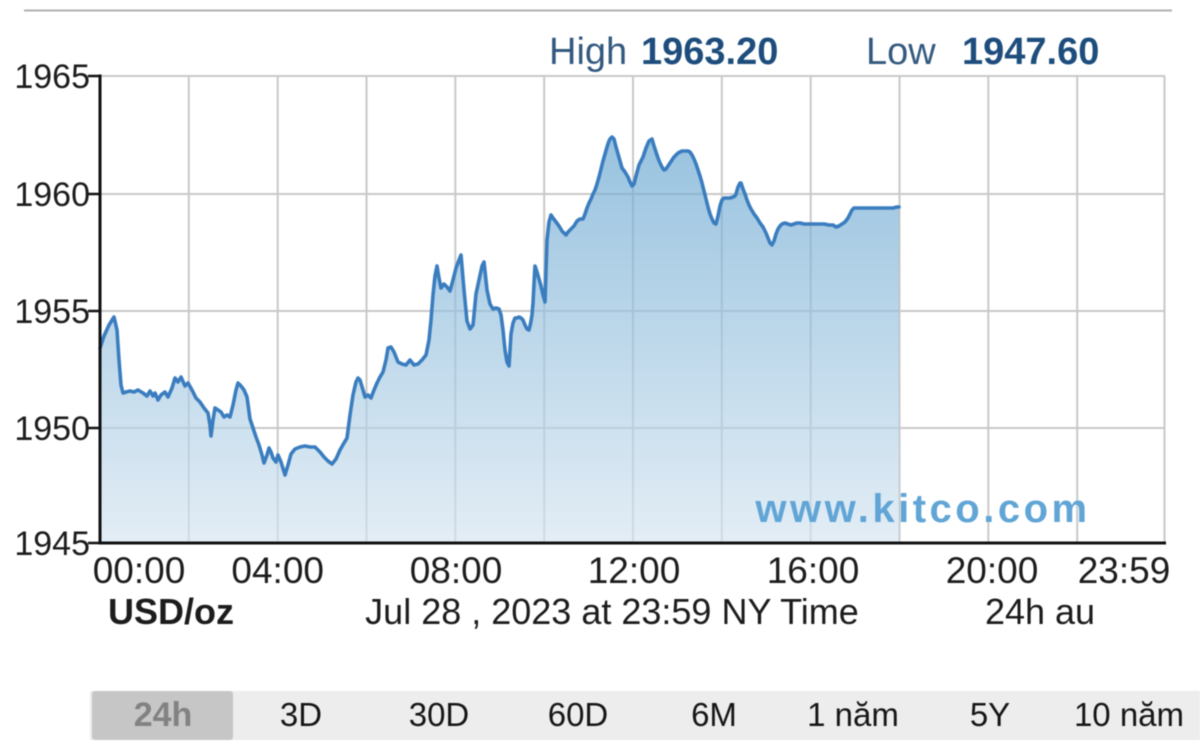 This screenshot has width=1200, height=745. Describe the element at coordinates (52, 429) in the screenshot. I see `svg-text: 1950` at that location.